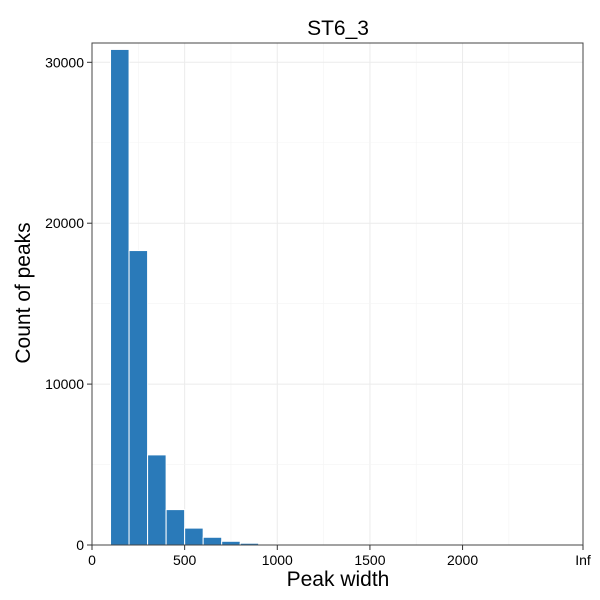 This screenshot has height=600, width=600. Describe the element at coordinates (64, 62) in the screenshot. I see `y-tick-label: 30000` at that location.